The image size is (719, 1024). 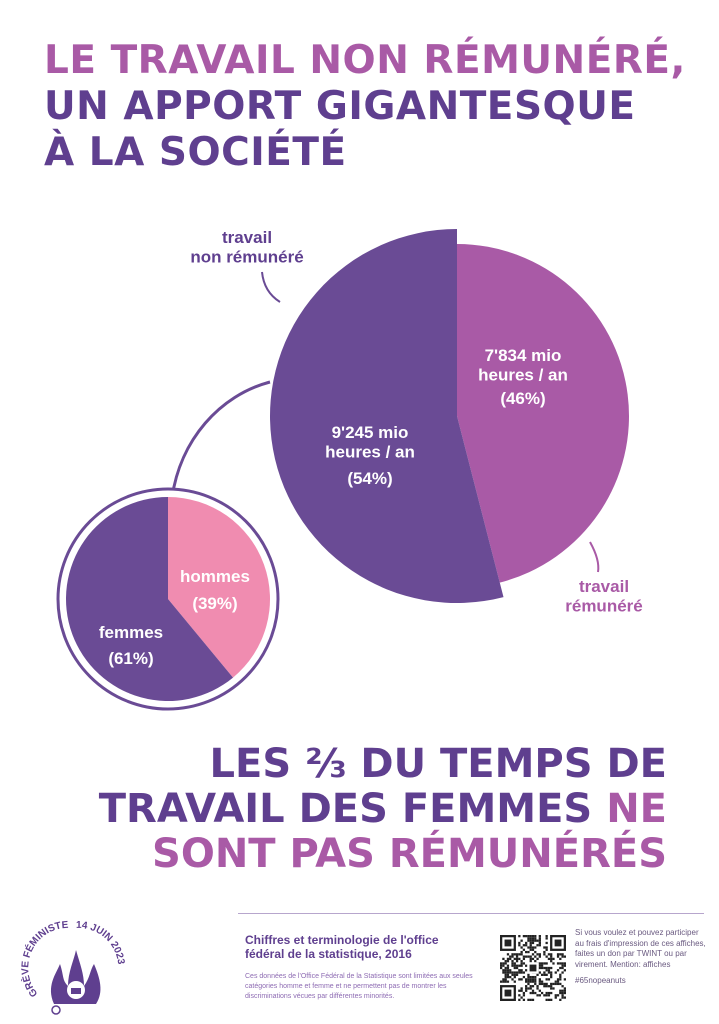 I want to click on greve-feministe-logo: GRÈVE FÉMINISTE 14 JUIN 2023, so click(x=73, y=967).